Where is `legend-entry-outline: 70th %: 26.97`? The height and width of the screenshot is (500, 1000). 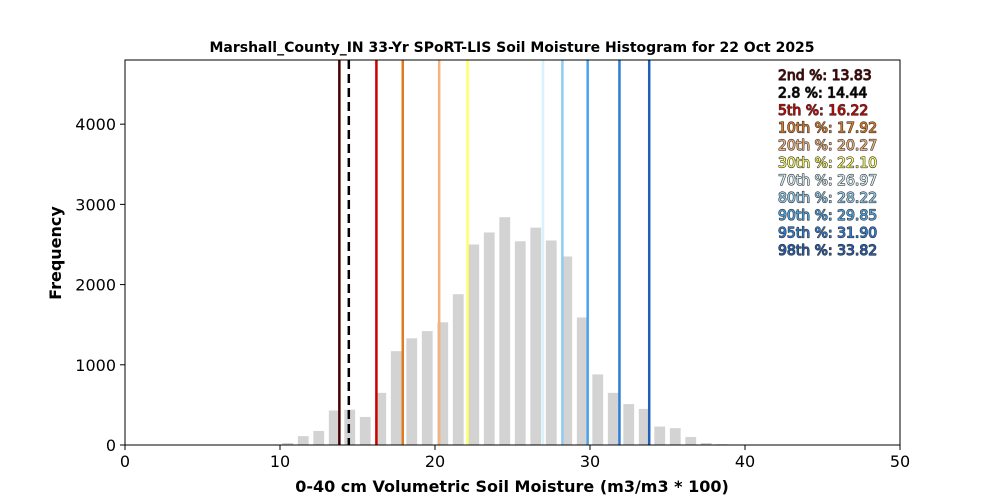
legend-entry-outline: 70th %: 26.97 is located at coordinates (827, 181).